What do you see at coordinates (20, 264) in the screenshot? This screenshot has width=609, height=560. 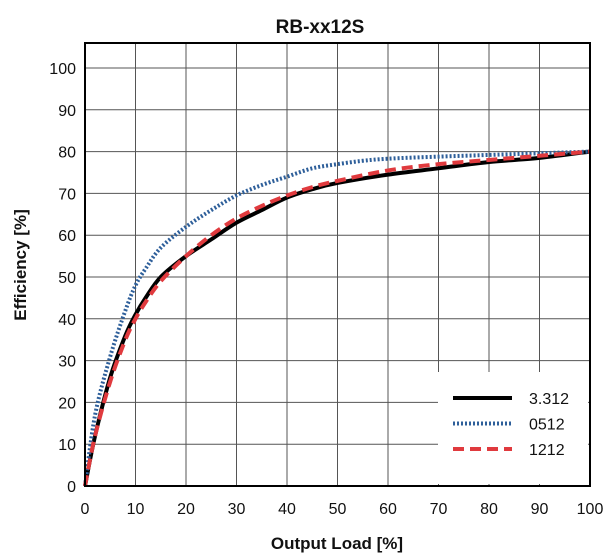 I see `y-axis-label: Efficiency [%]` at bounding box center [20, 264].